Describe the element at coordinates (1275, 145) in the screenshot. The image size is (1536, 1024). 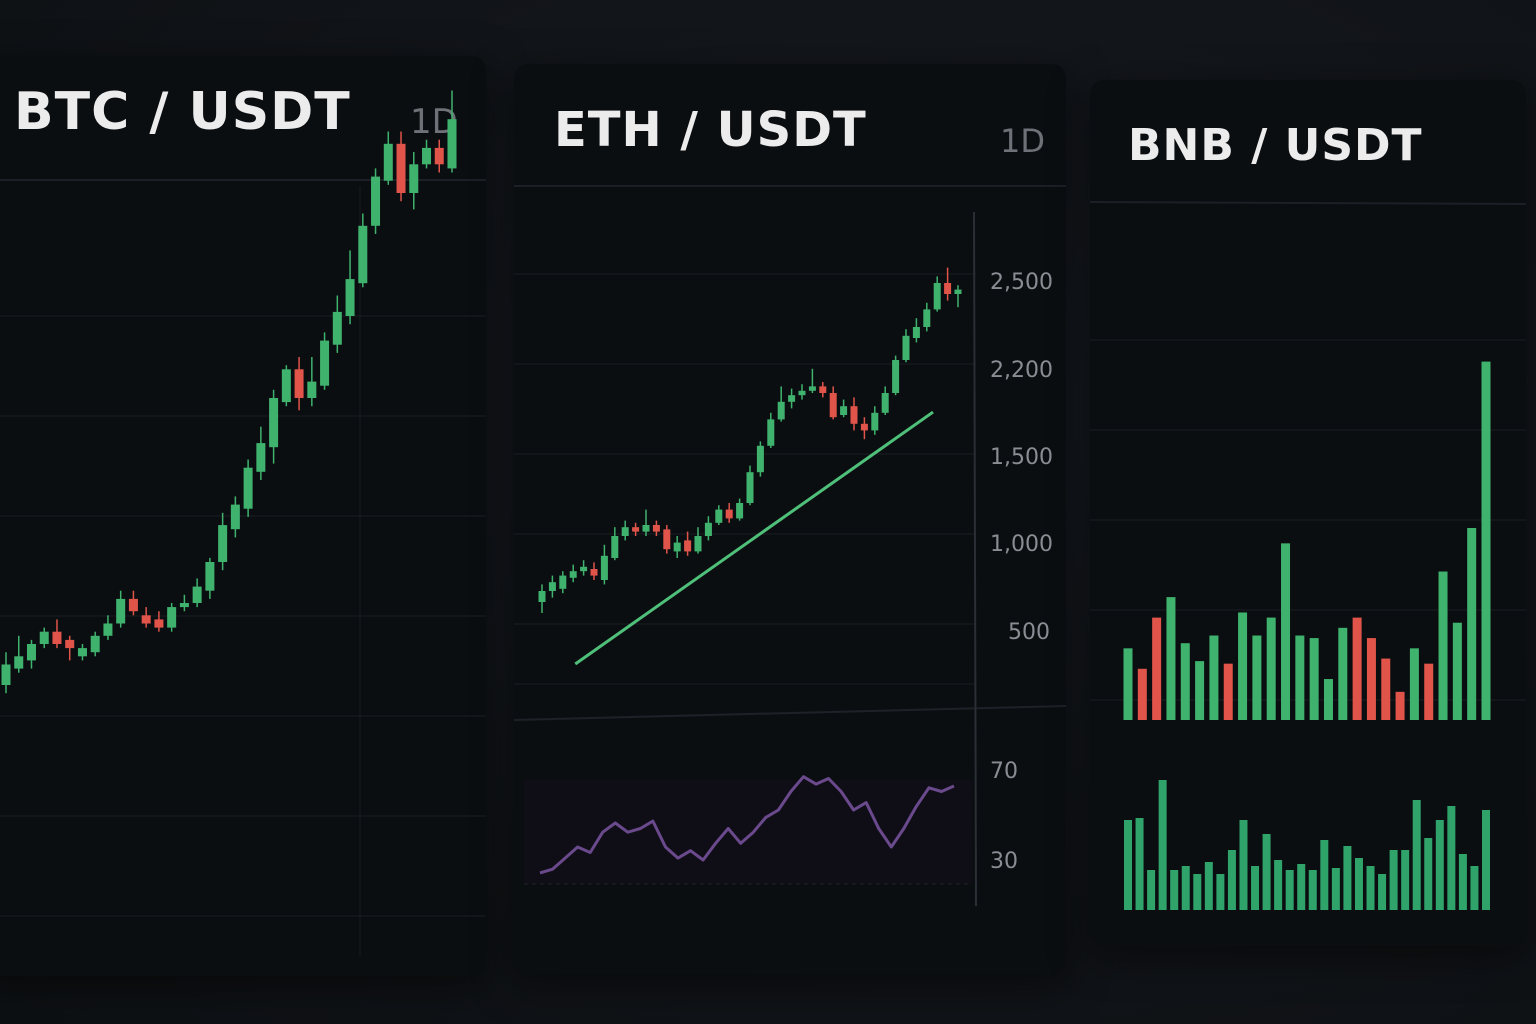
I see `bnb-pair-title: BNB / USDT` at that location.